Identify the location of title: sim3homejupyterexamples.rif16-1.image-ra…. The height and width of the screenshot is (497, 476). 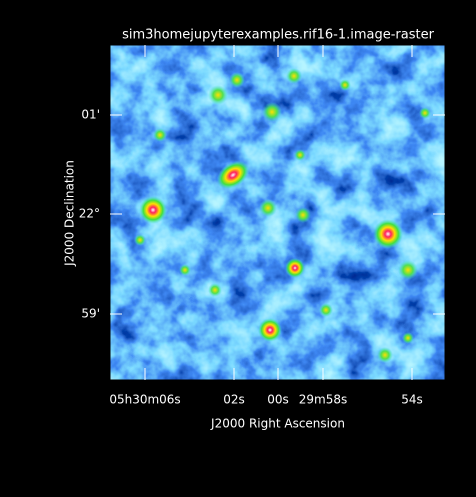
(278, 35).